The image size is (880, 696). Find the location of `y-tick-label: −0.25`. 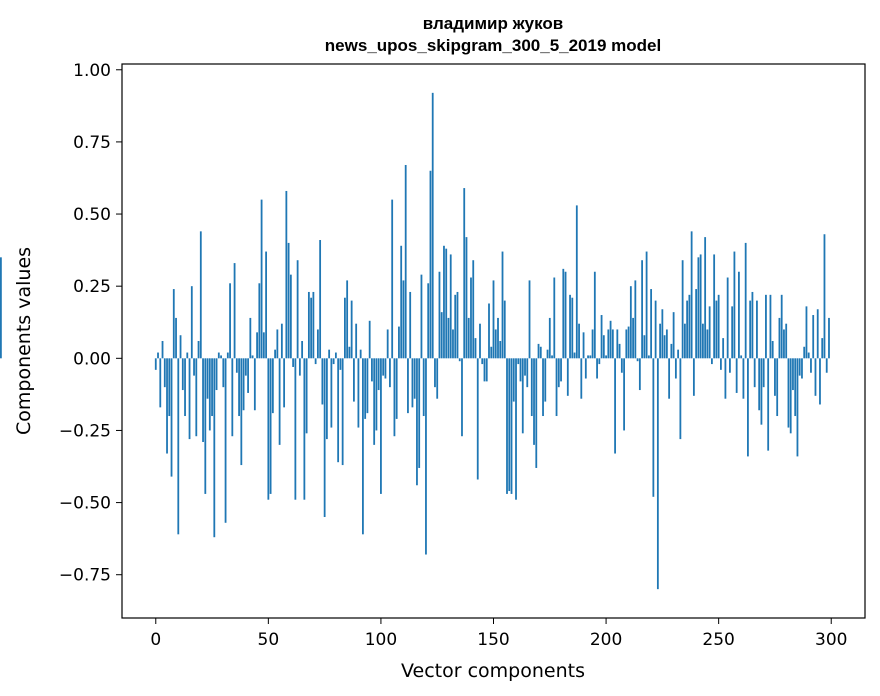

y-tick-label: −0.25 is located at coordinates (85, 431).